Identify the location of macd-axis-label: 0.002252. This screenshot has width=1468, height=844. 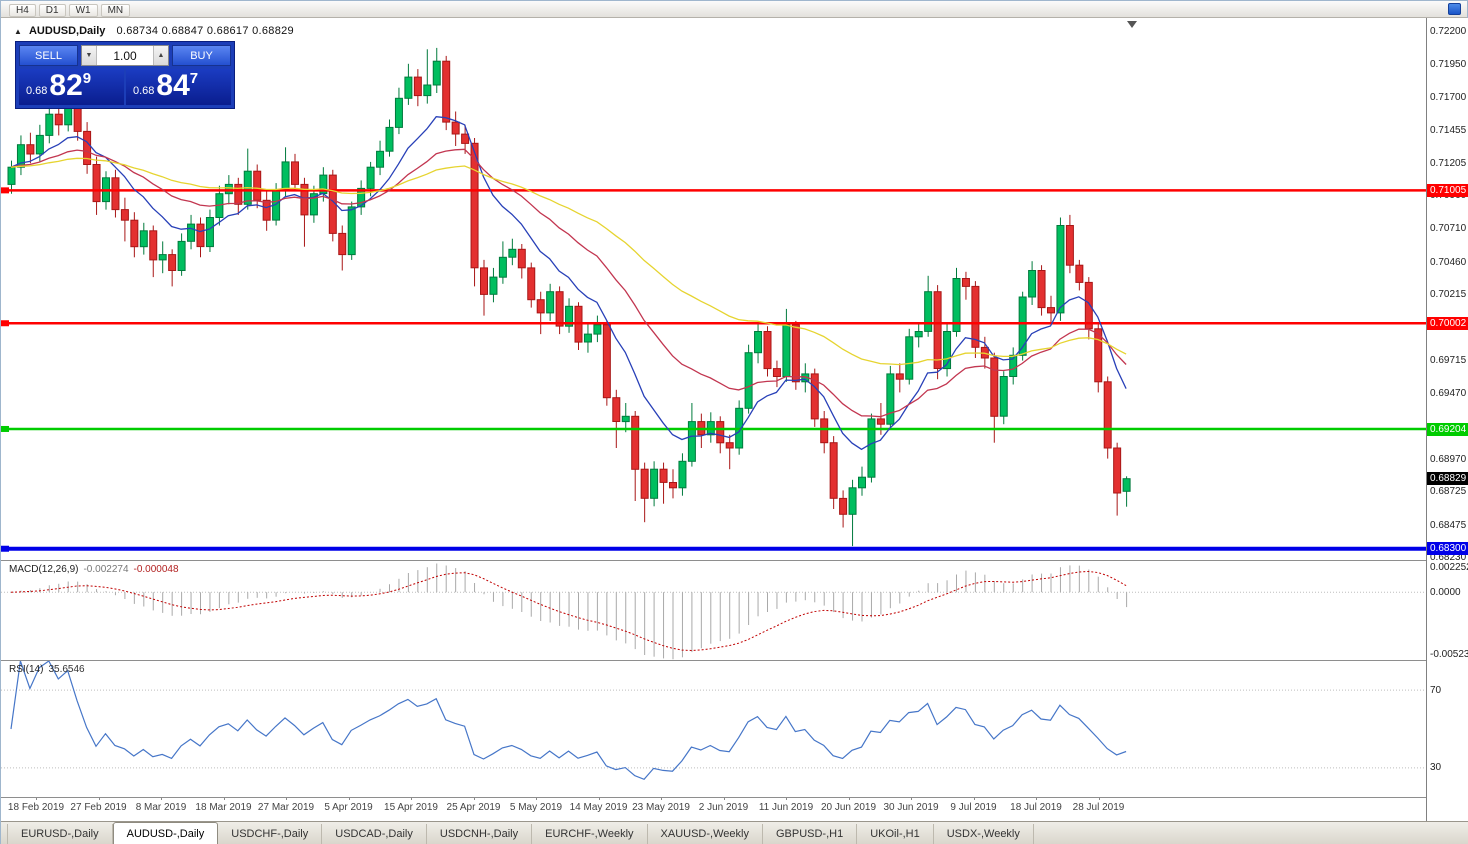
(1449, 567).